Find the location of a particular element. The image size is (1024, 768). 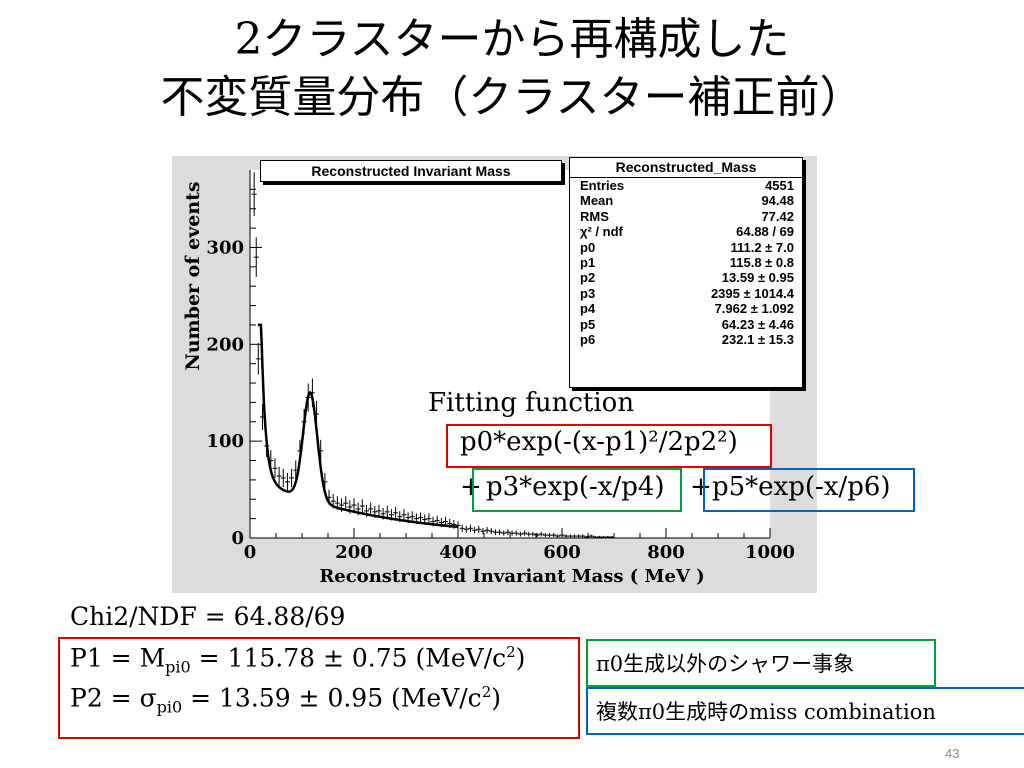

exp-term1-box is located at coordinates (577, 490).